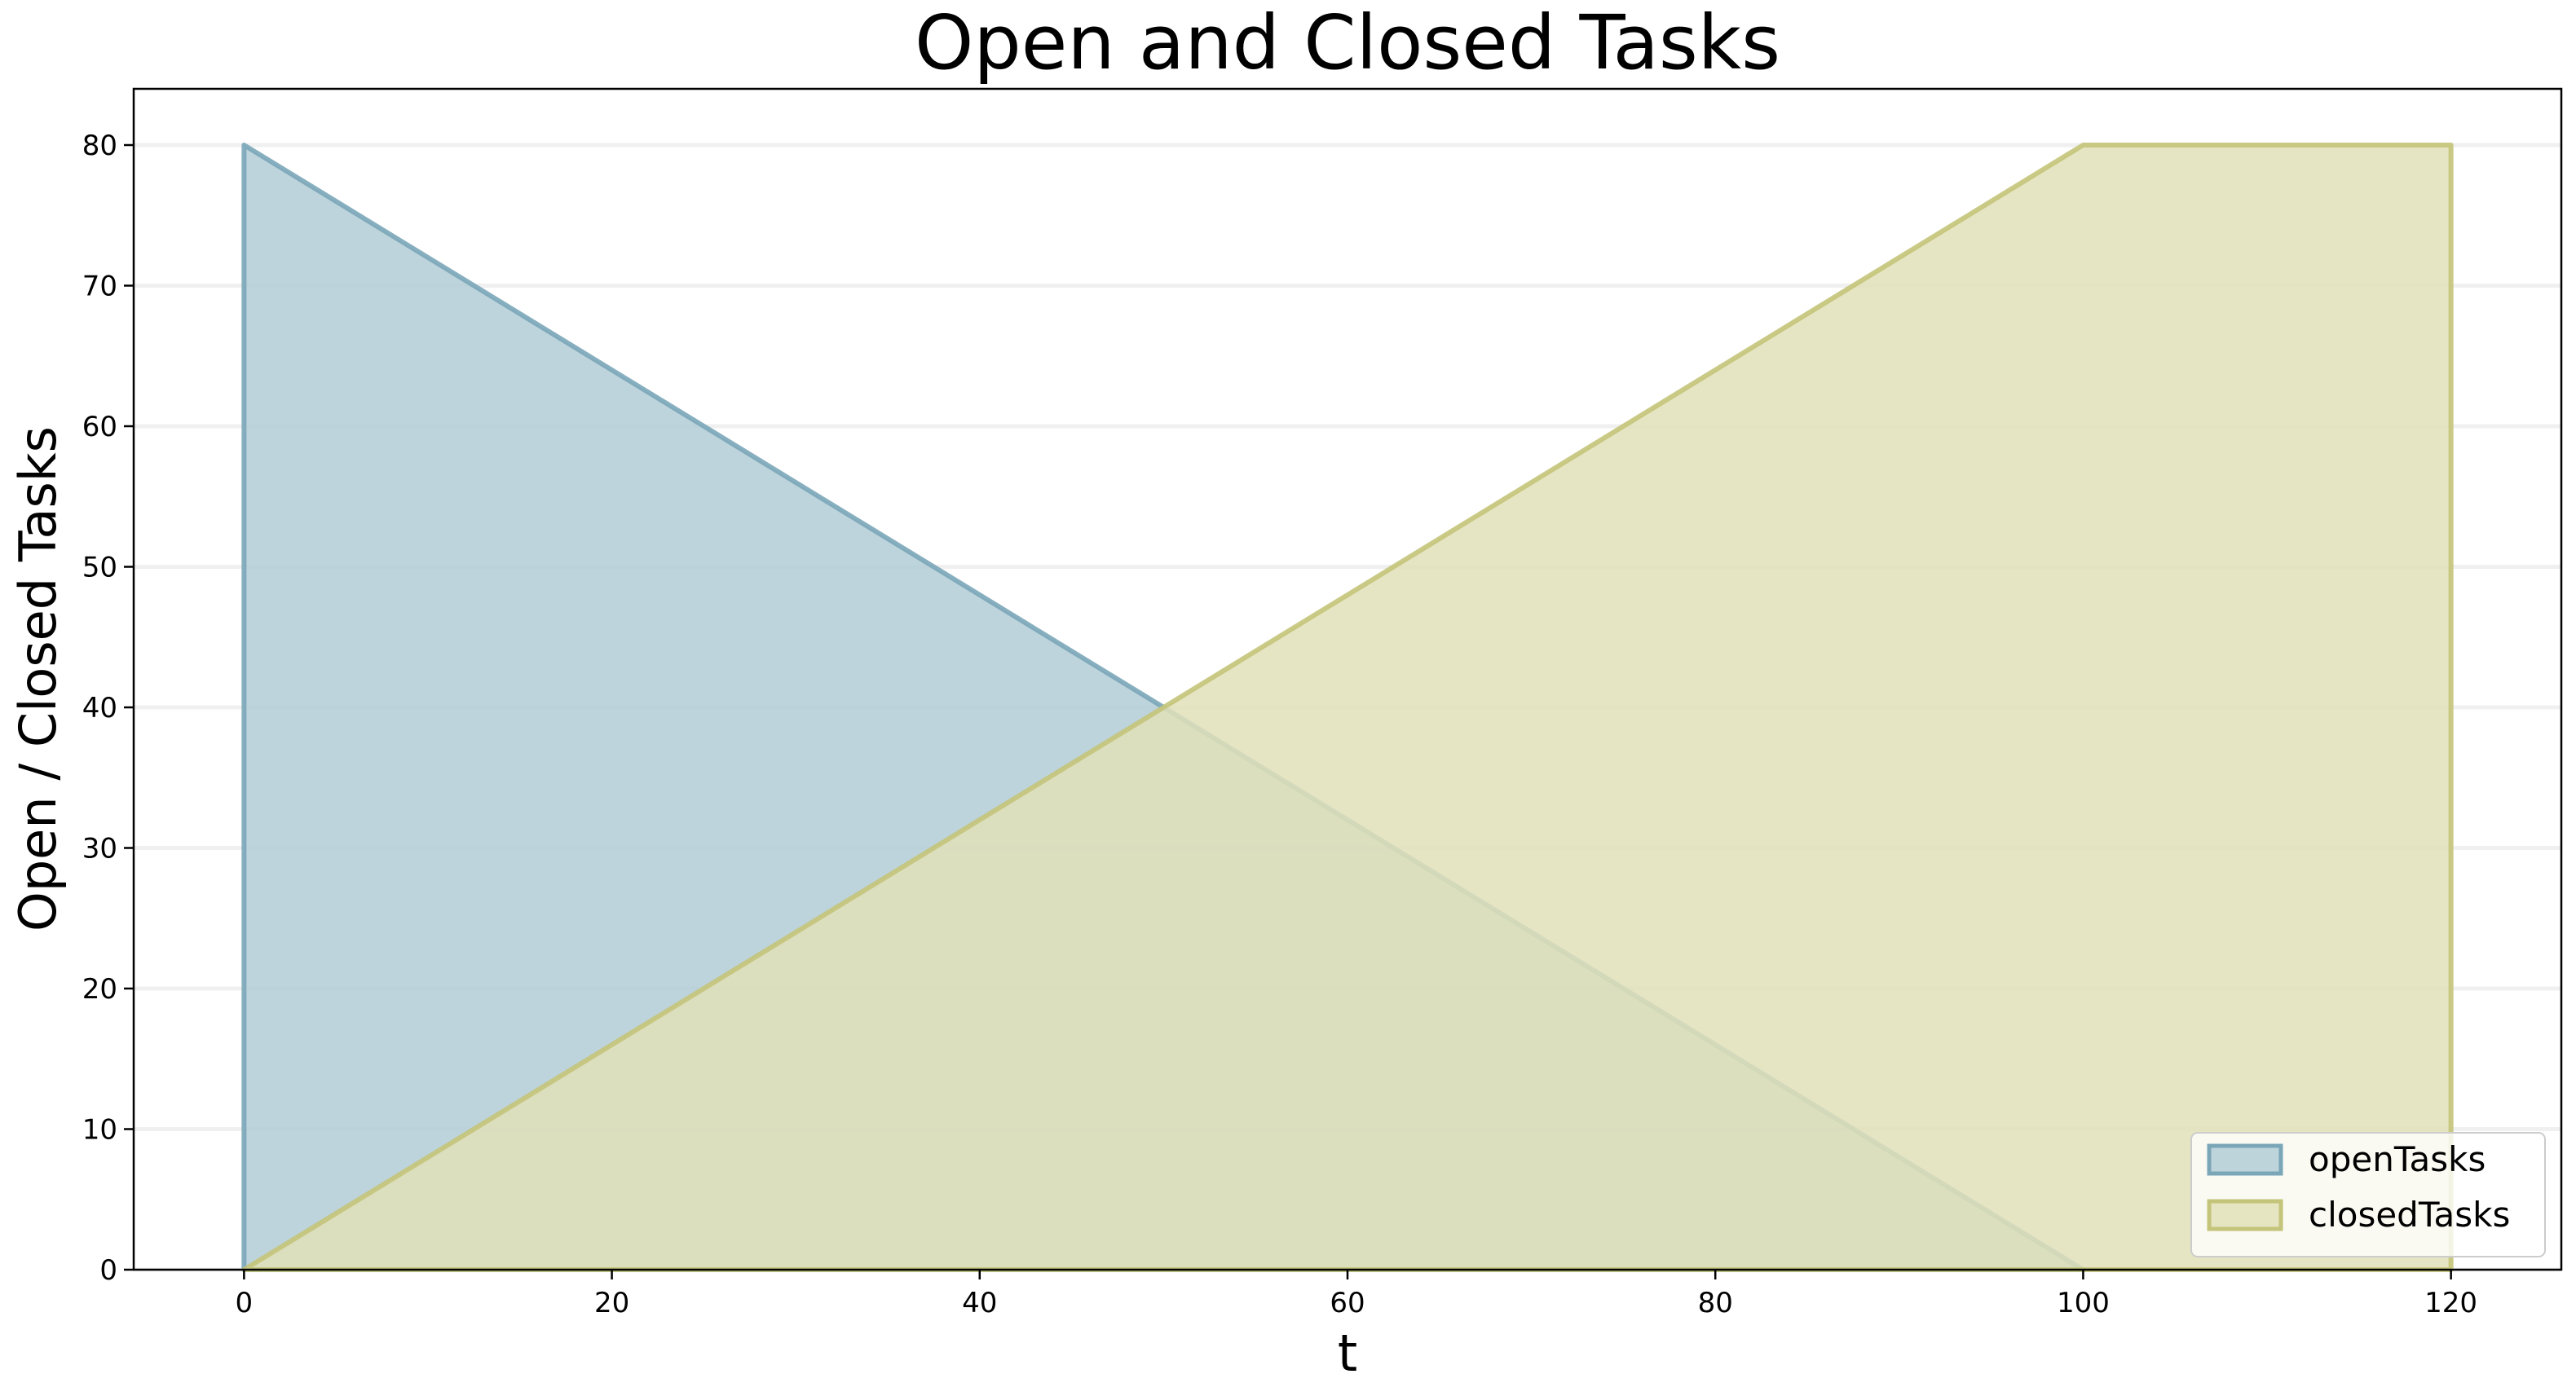 This screenshot has width=2576, height=1396. I want to click on legend-swatch-closedTasks, so click(2245, 1215).